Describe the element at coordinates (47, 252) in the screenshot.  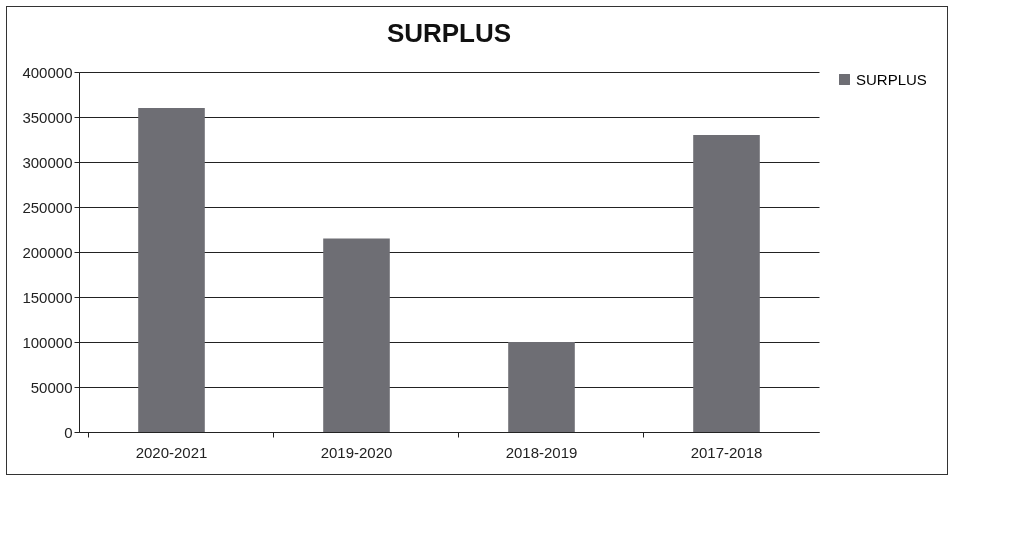
I see `y-tick-label: 200000` at that location.